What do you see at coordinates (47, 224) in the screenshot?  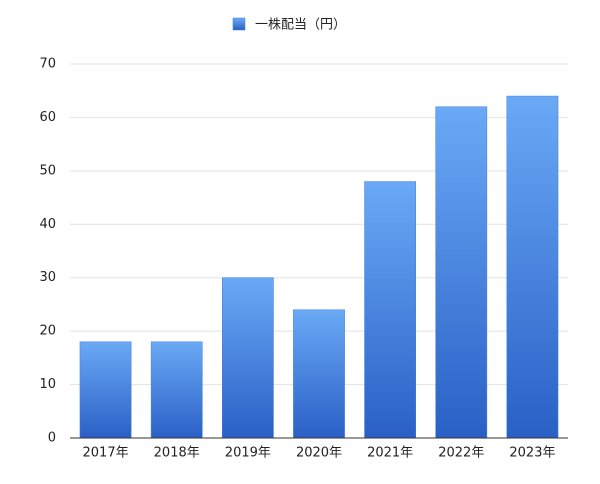 I see `y-tick-label: 40` at bounding box center [47, 224].